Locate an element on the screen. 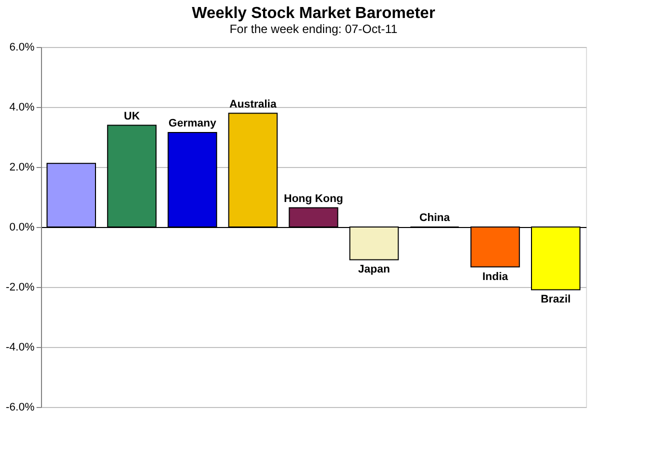 The height and width of the screenshot is (458, 647). y-tick-label: 0.0% is located at coordinates (22, 228).